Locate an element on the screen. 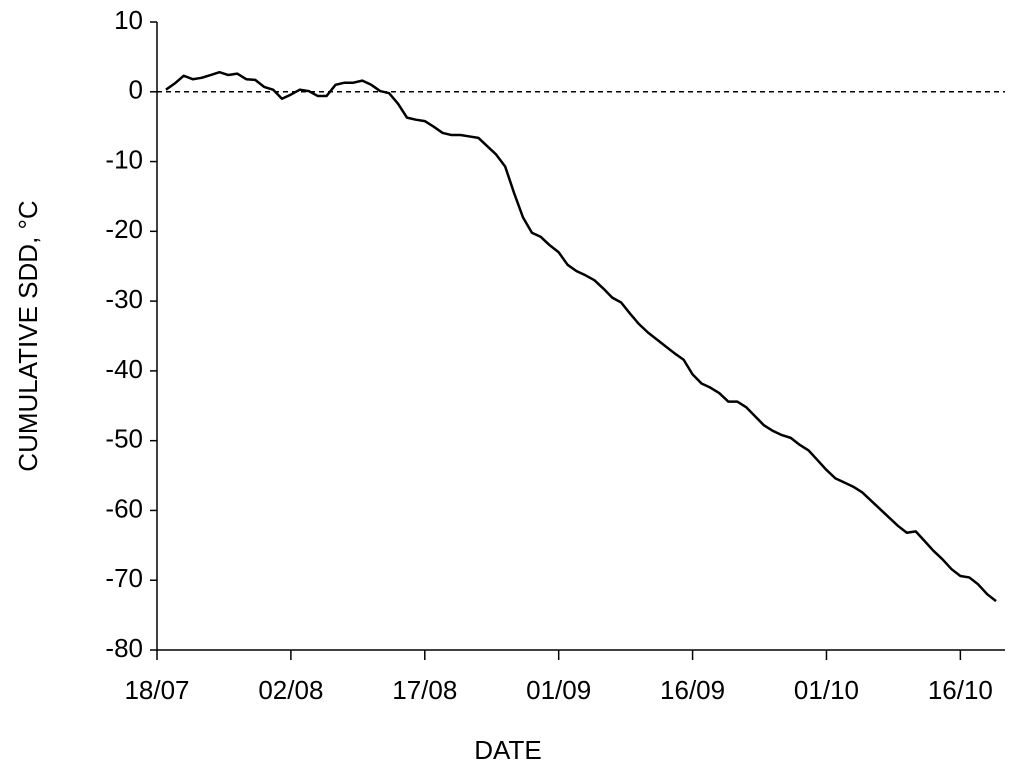 The width and height of the screenshot is (1017, 778). x-tick-label: 02/08 is located at coordinates (290, 690).